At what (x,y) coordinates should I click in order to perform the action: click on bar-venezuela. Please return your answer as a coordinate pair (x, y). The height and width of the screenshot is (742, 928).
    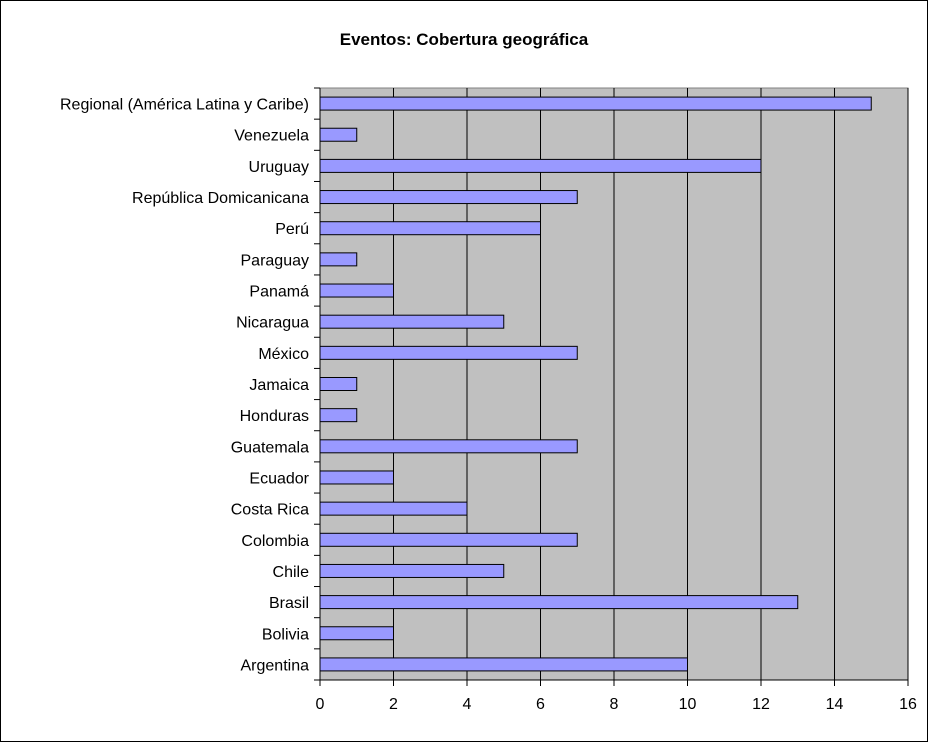
    Looking at the image, I should click on (338, 134).